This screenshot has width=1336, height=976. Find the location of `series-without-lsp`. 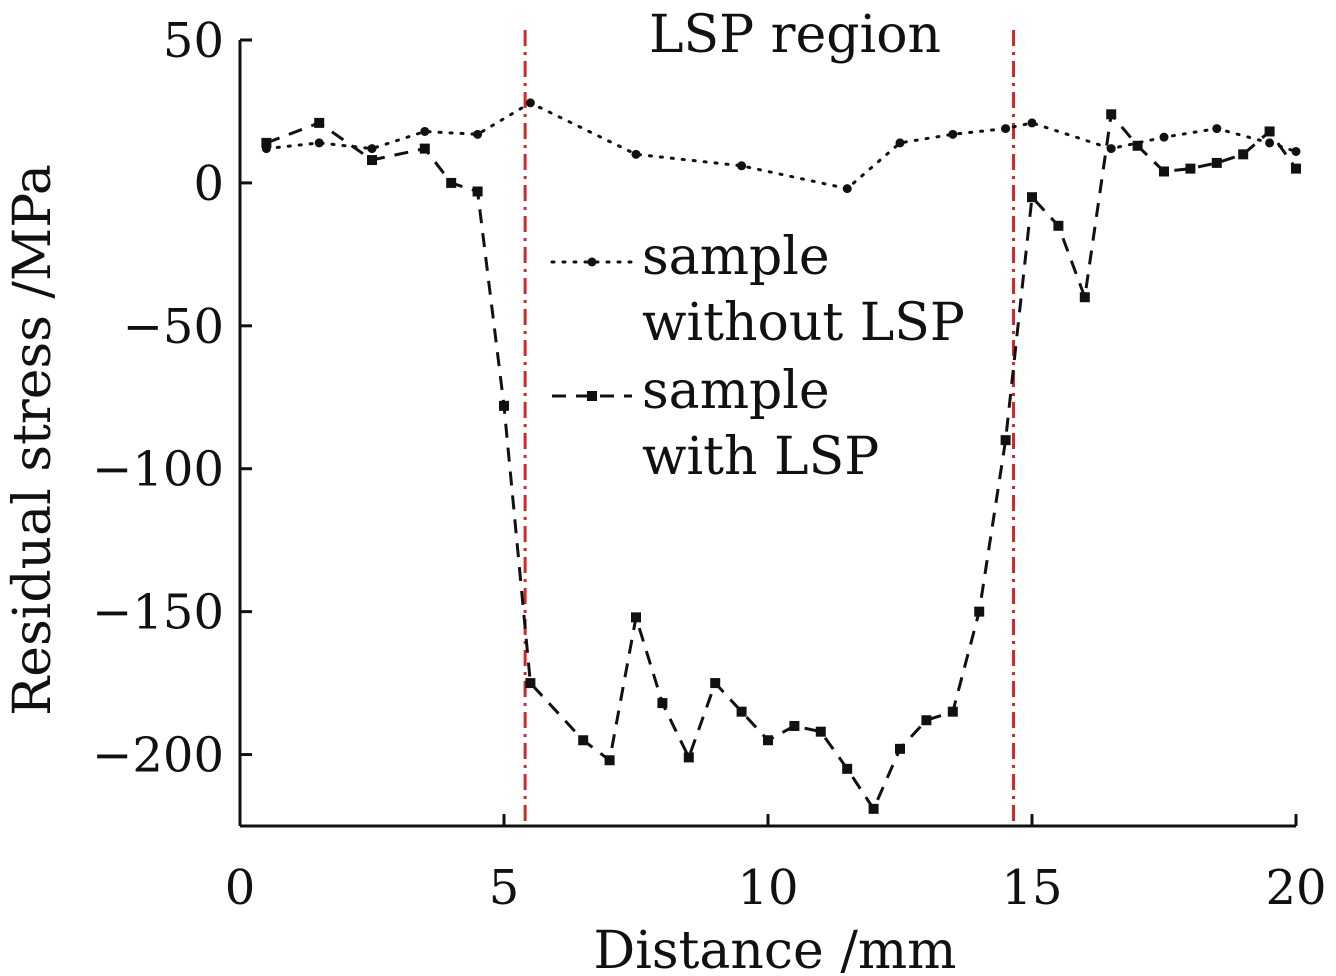

series-without-lsp is located at coordinates (781, 146).